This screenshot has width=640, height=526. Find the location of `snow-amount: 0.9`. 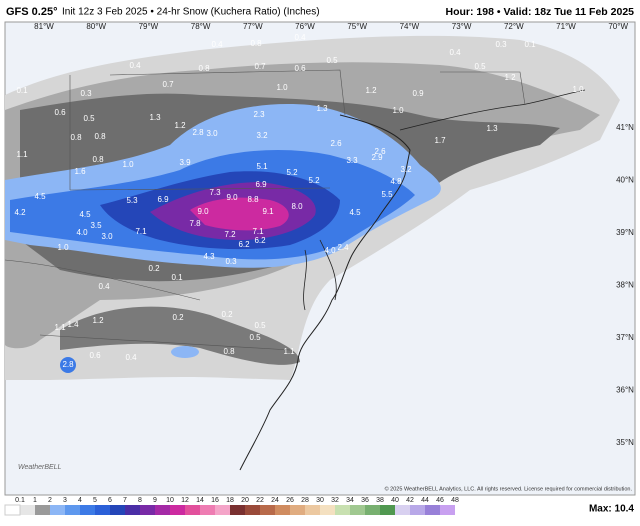

snow-amount: 0.9 is located at coordinates (418, 93).